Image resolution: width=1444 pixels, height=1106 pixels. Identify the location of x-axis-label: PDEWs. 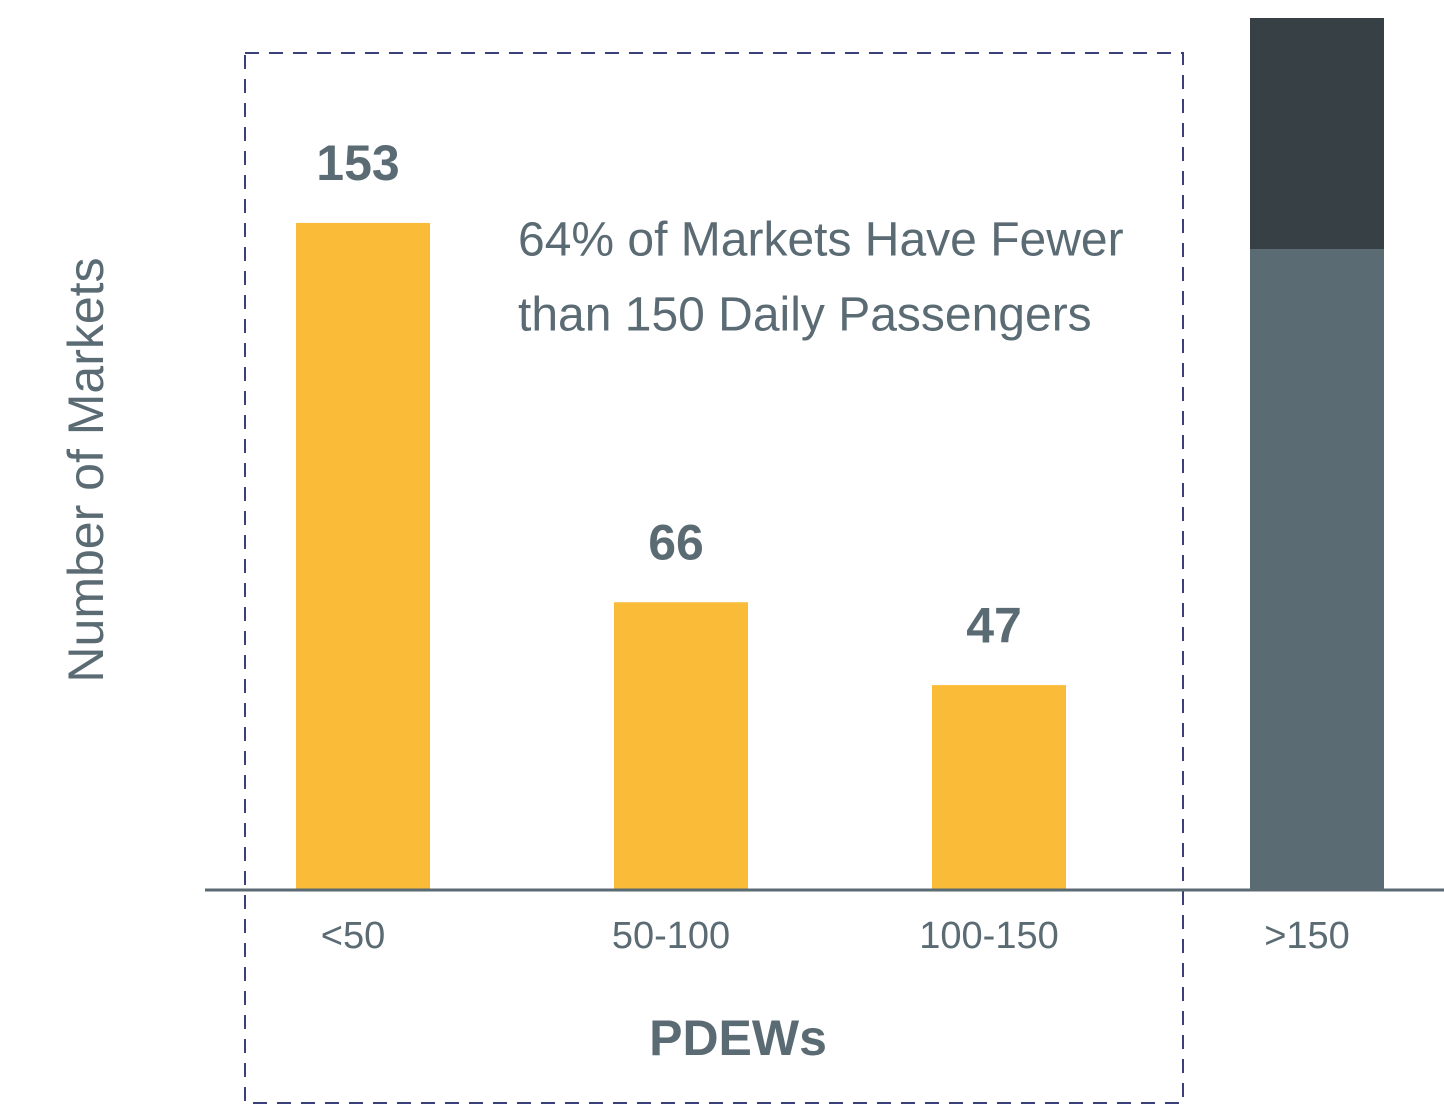
(738, 1038).